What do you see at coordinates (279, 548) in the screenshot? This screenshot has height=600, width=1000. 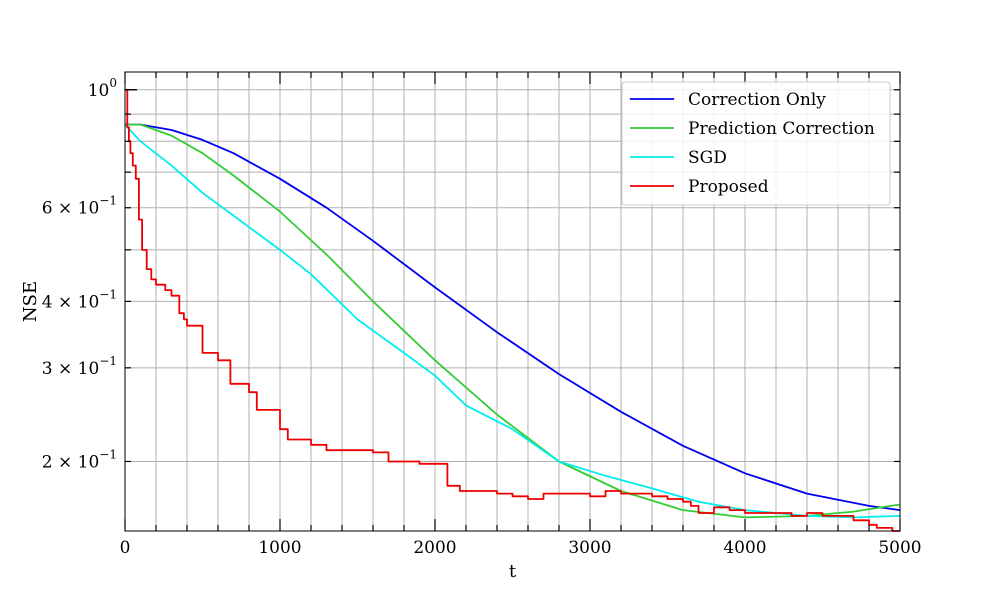 I see `x-tick-label: 1000` at bounding box center [279, 548].